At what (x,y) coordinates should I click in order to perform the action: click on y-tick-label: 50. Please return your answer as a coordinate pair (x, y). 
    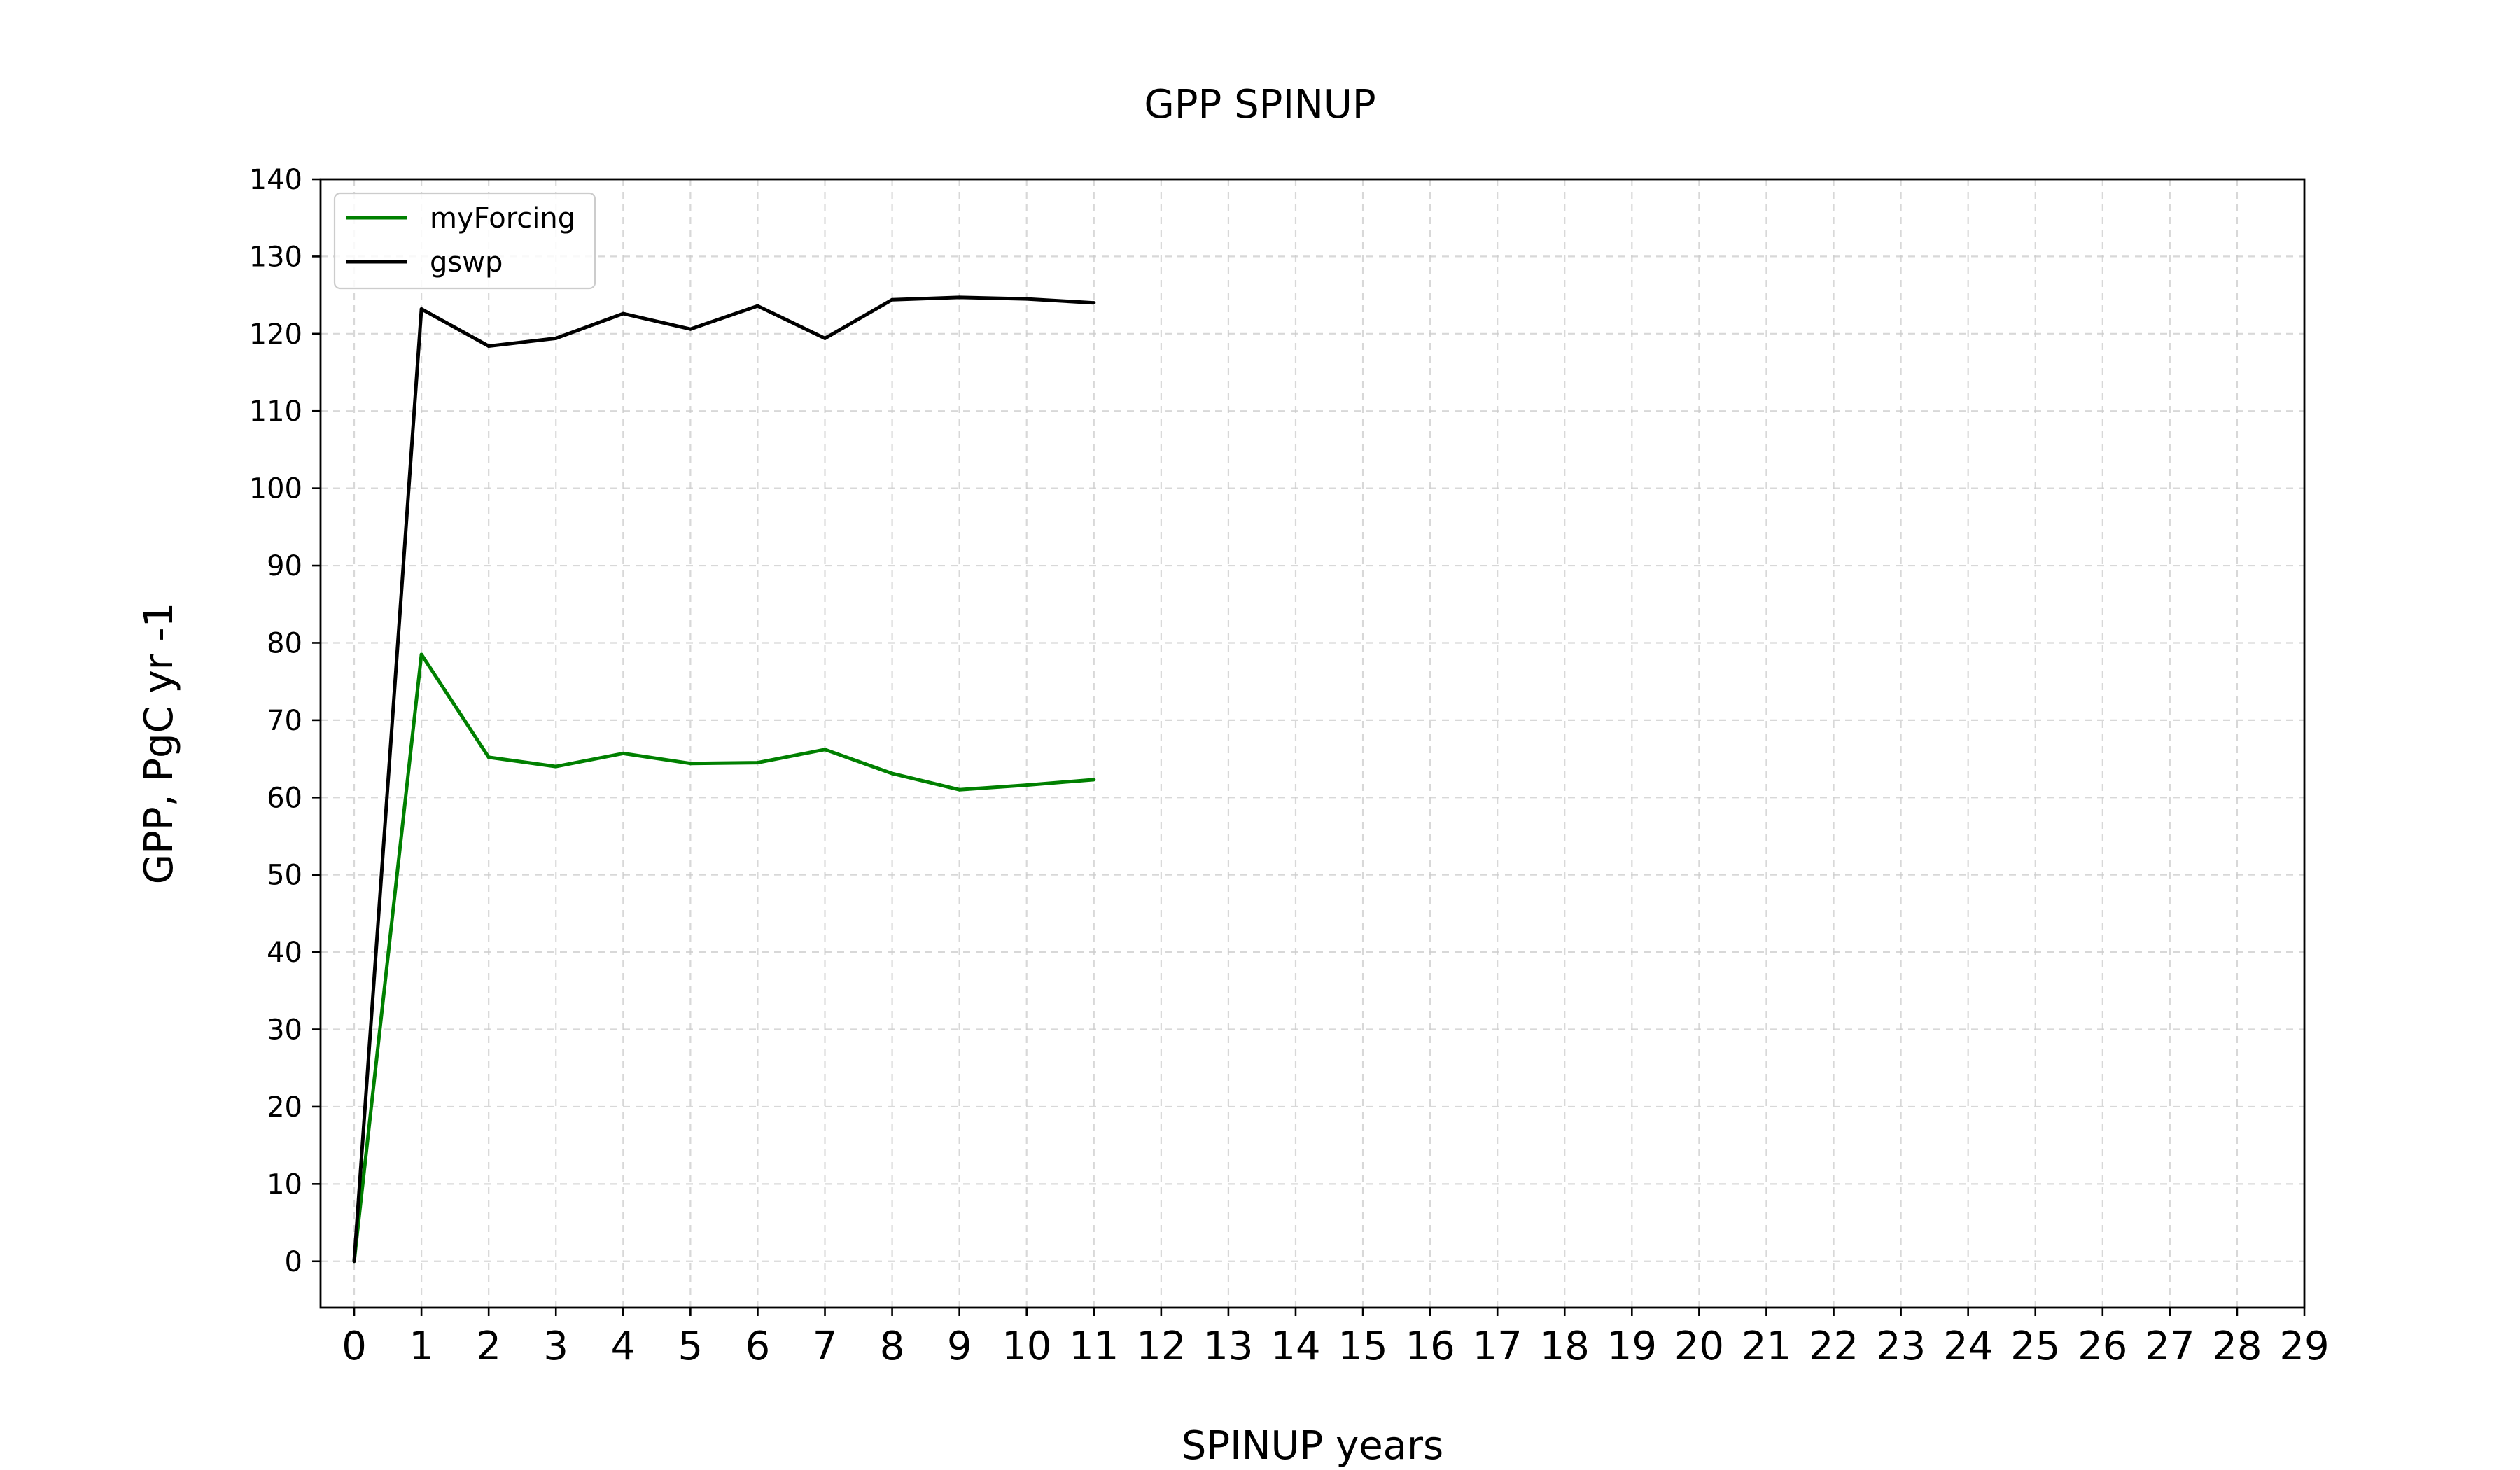
    Looking at the image, I should click on (284, 876).